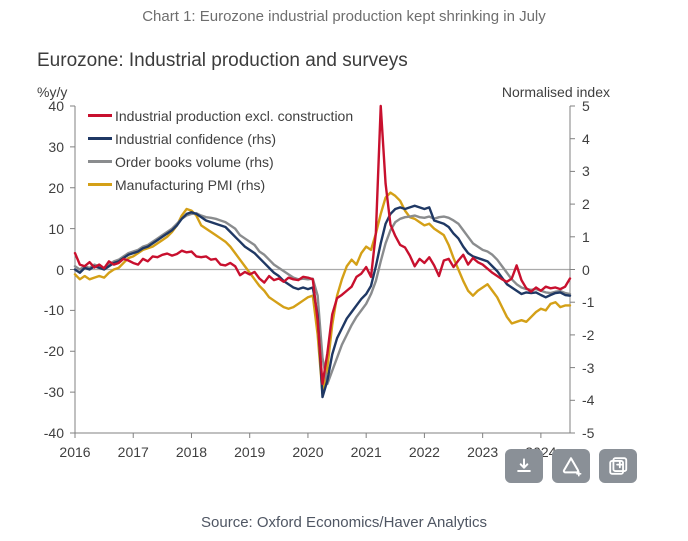 The width and height of the screenshot is (688, 541). I want to click on legend-label: Order books volume (rhs), so click(194, 161).